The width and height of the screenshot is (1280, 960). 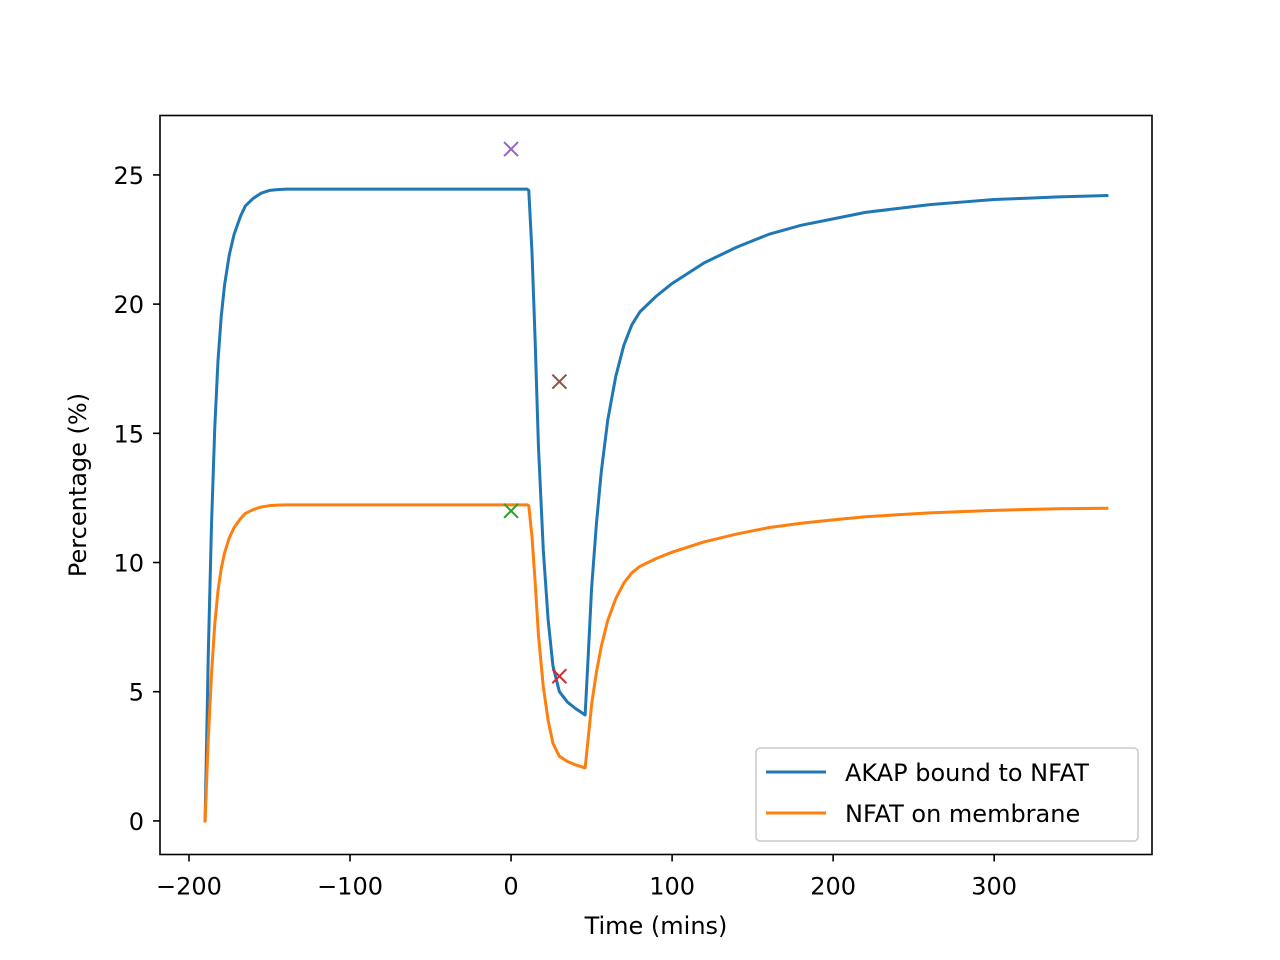 I want to click on x-axis-ticks: −200 −100 0 100 200 300, so click(x=586, y=877).